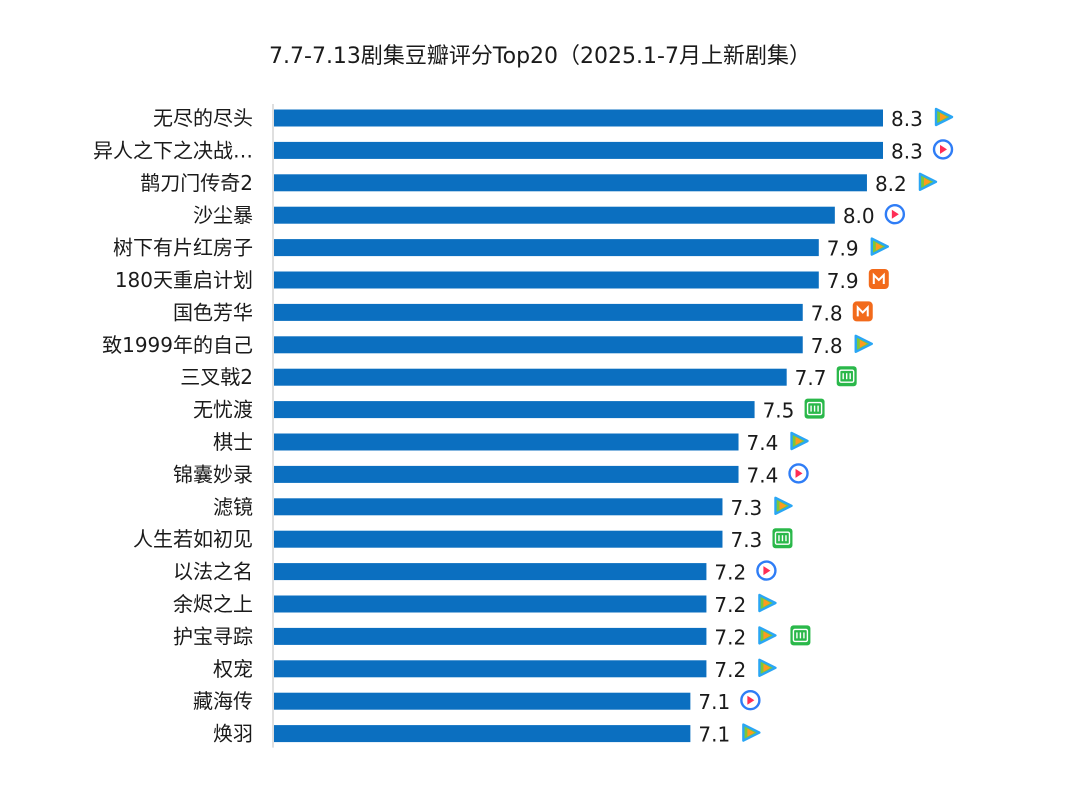 Image resolution: width=1080 pixels, height=795 pixels. What do you see at coordinates (213, 604) in the screenshot?
I see `category-label: 余烬之上` at bounding box center [213, 604].